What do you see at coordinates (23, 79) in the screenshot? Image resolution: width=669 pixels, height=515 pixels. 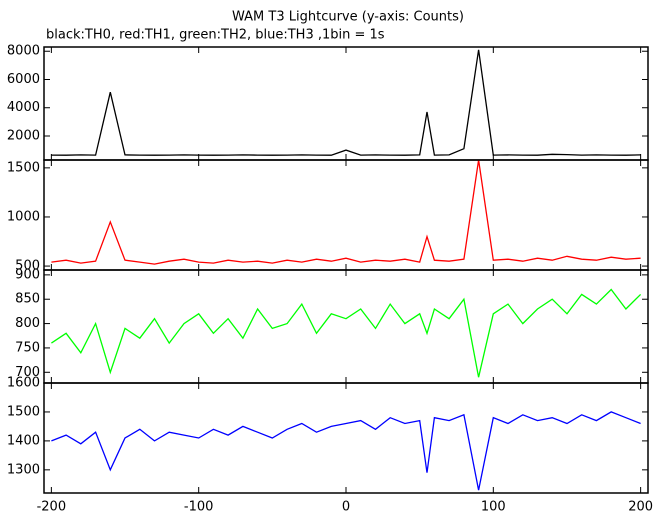 I see `y-tick-label: 6000` at bounding box center [23, 79].